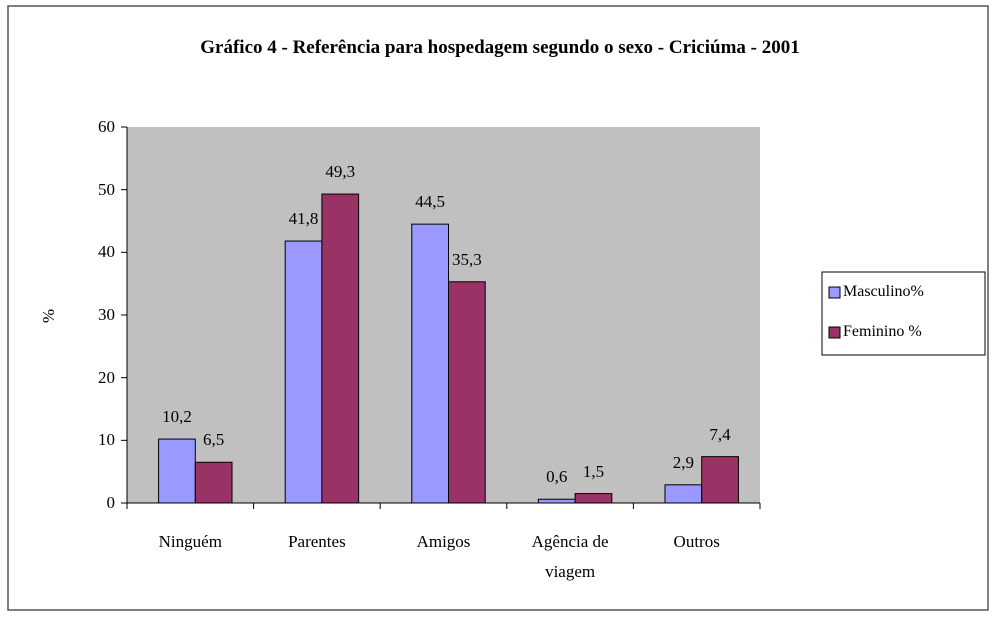 This screenshot has width=994, height=617. Describe the element at coordinates (49, 316) in the screenshot. I see `y-axis-label: %` at that location.